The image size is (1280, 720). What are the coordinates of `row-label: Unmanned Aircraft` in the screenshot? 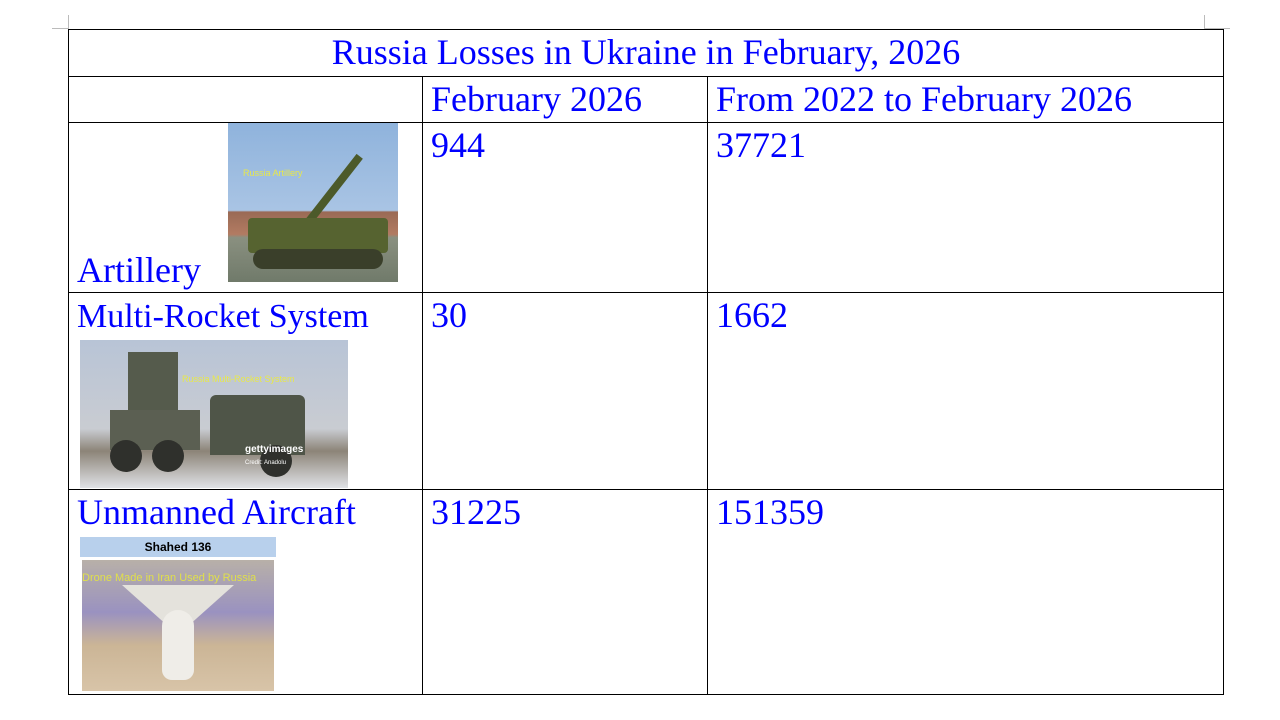 It's located at (216, 512).